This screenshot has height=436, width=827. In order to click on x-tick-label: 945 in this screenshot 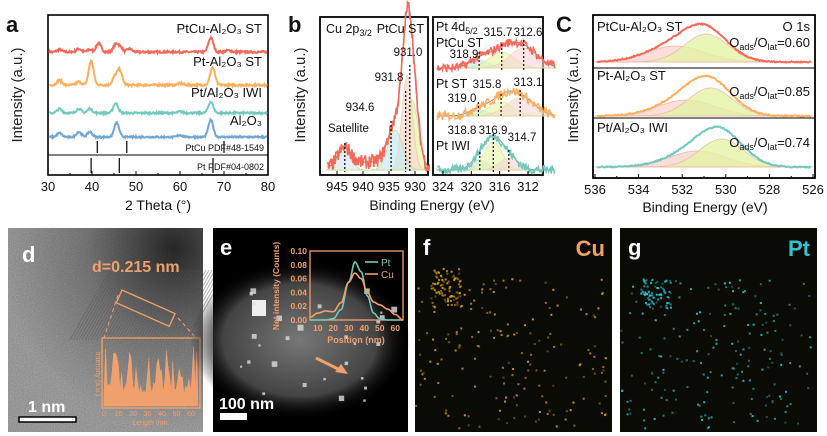, I will do `click(337, 186)`.